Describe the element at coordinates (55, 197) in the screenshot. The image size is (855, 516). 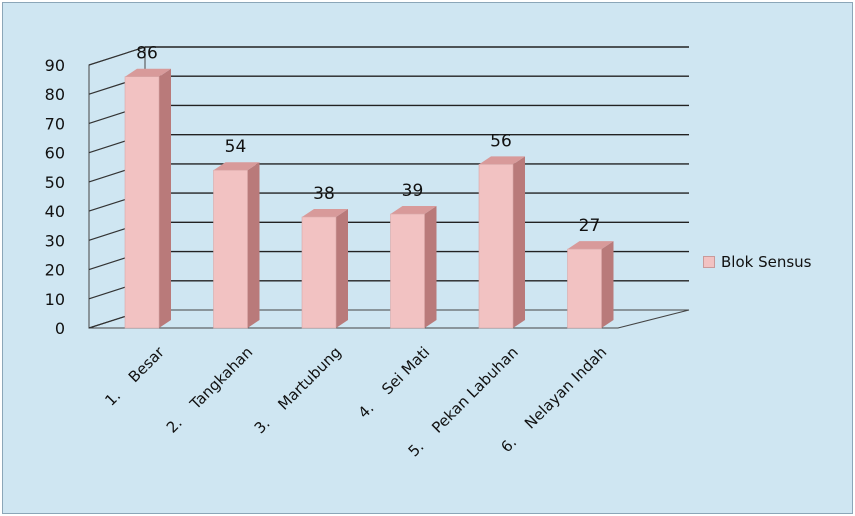
I see `y-axis-ticks: 0 10 20 30 40 50 60 70 80 90` at that location.